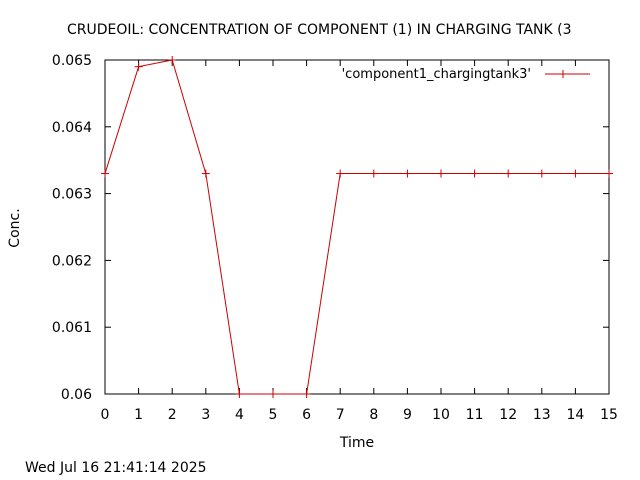 The width and height of the screenshot is (640, 480). I want to click on x-axis-label: Time, so click(356, 443).